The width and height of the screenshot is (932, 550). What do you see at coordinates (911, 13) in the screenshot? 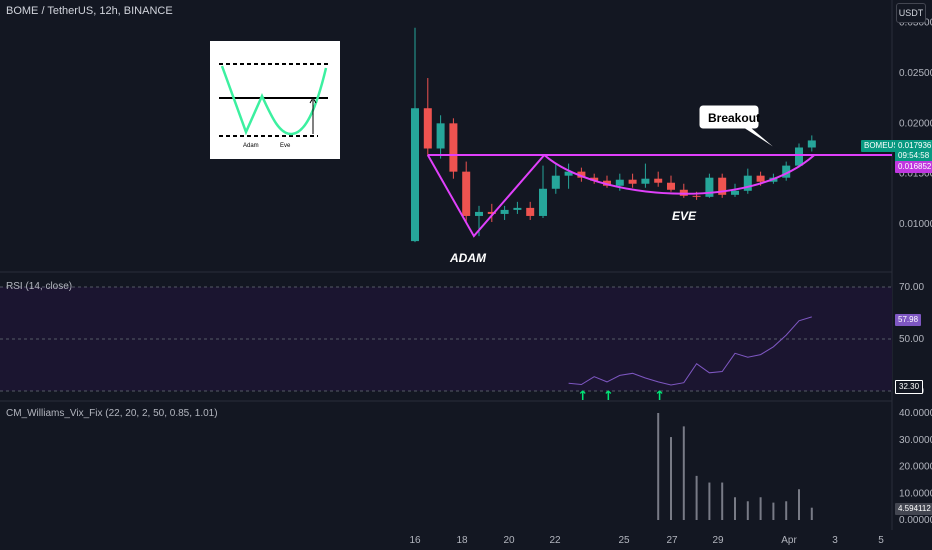
I see `currency-button: USDT` at bounding box center [911, 13].